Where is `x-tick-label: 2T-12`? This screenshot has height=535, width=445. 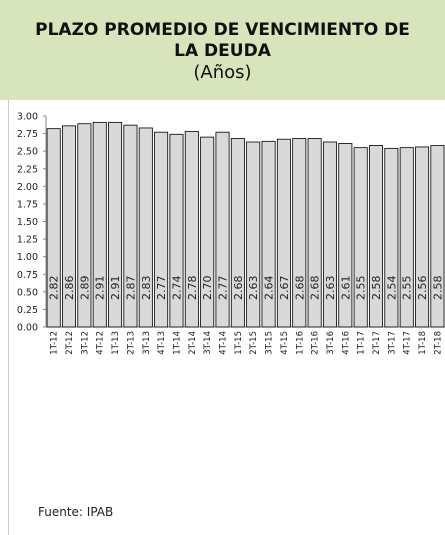
x-tick-label: 2T-12 is located at coordinates (70, 343).